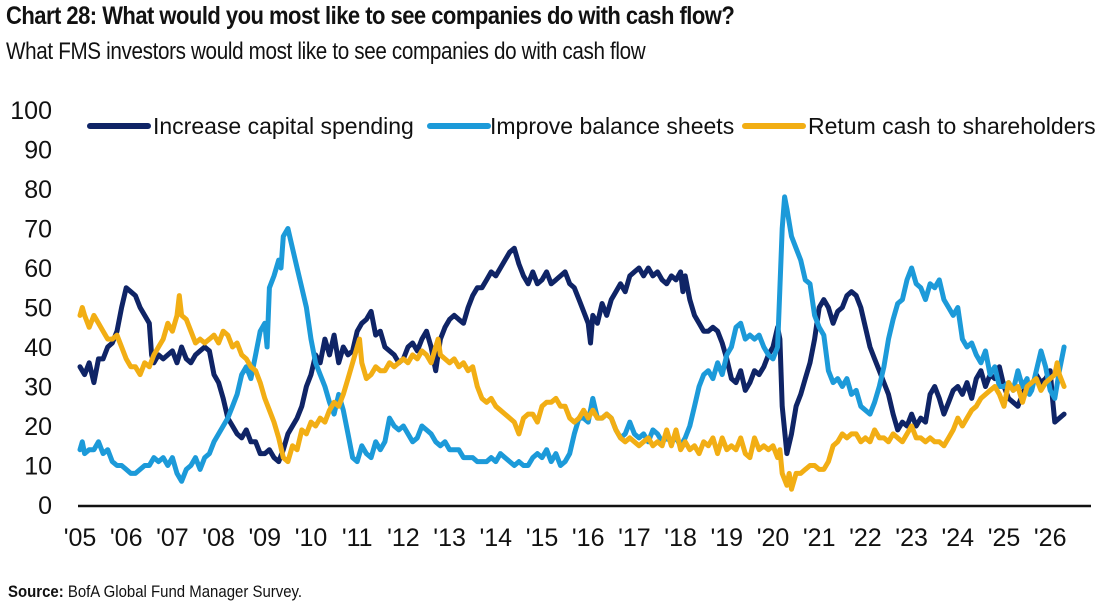 This screenshot has height=610, width=1100. Describe the element at coordinates (38, 388) in the screenshot. I see `y-tick-label: 30` at that location.